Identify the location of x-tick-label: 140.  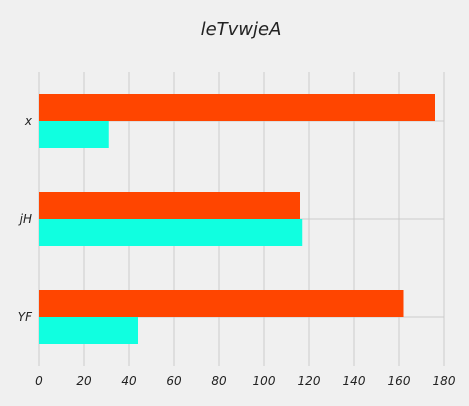
(354, 381).